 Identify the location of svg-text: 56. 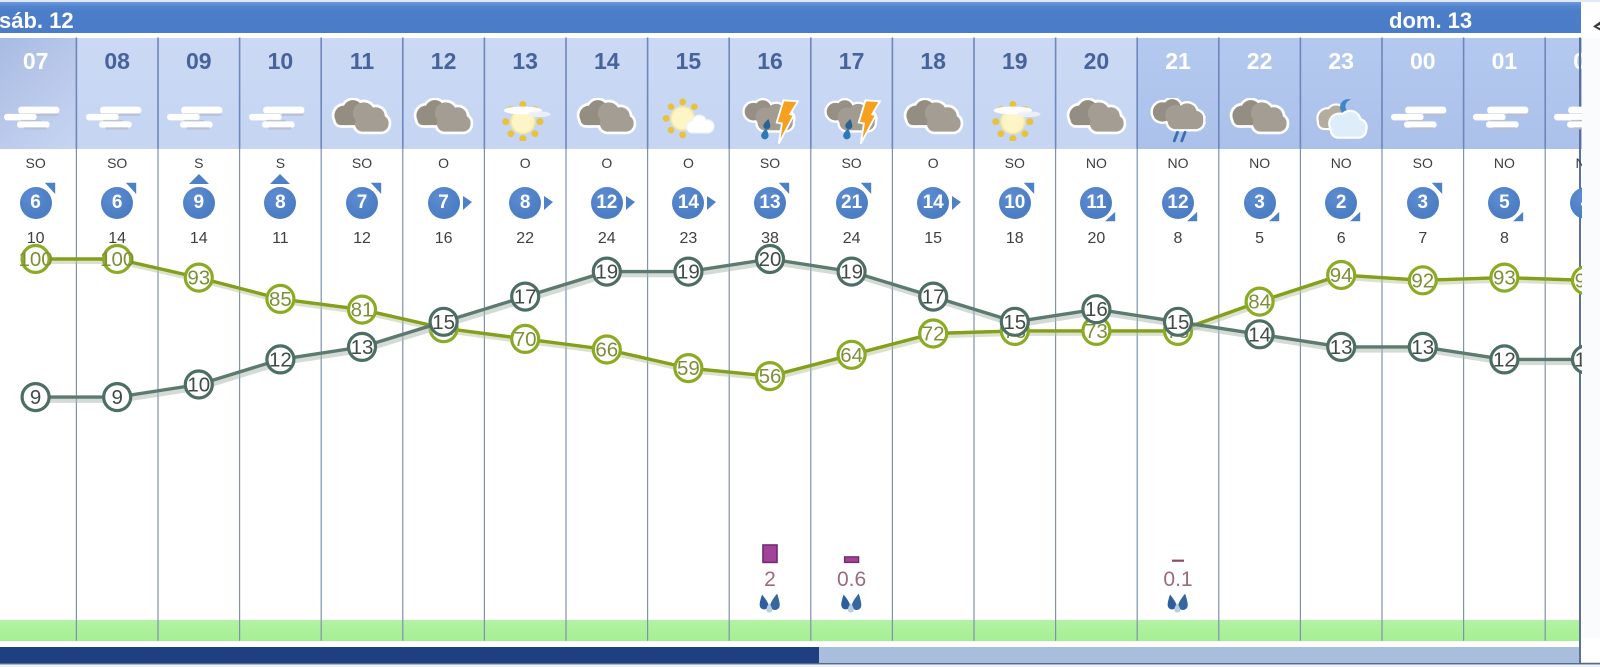
(770, 376).